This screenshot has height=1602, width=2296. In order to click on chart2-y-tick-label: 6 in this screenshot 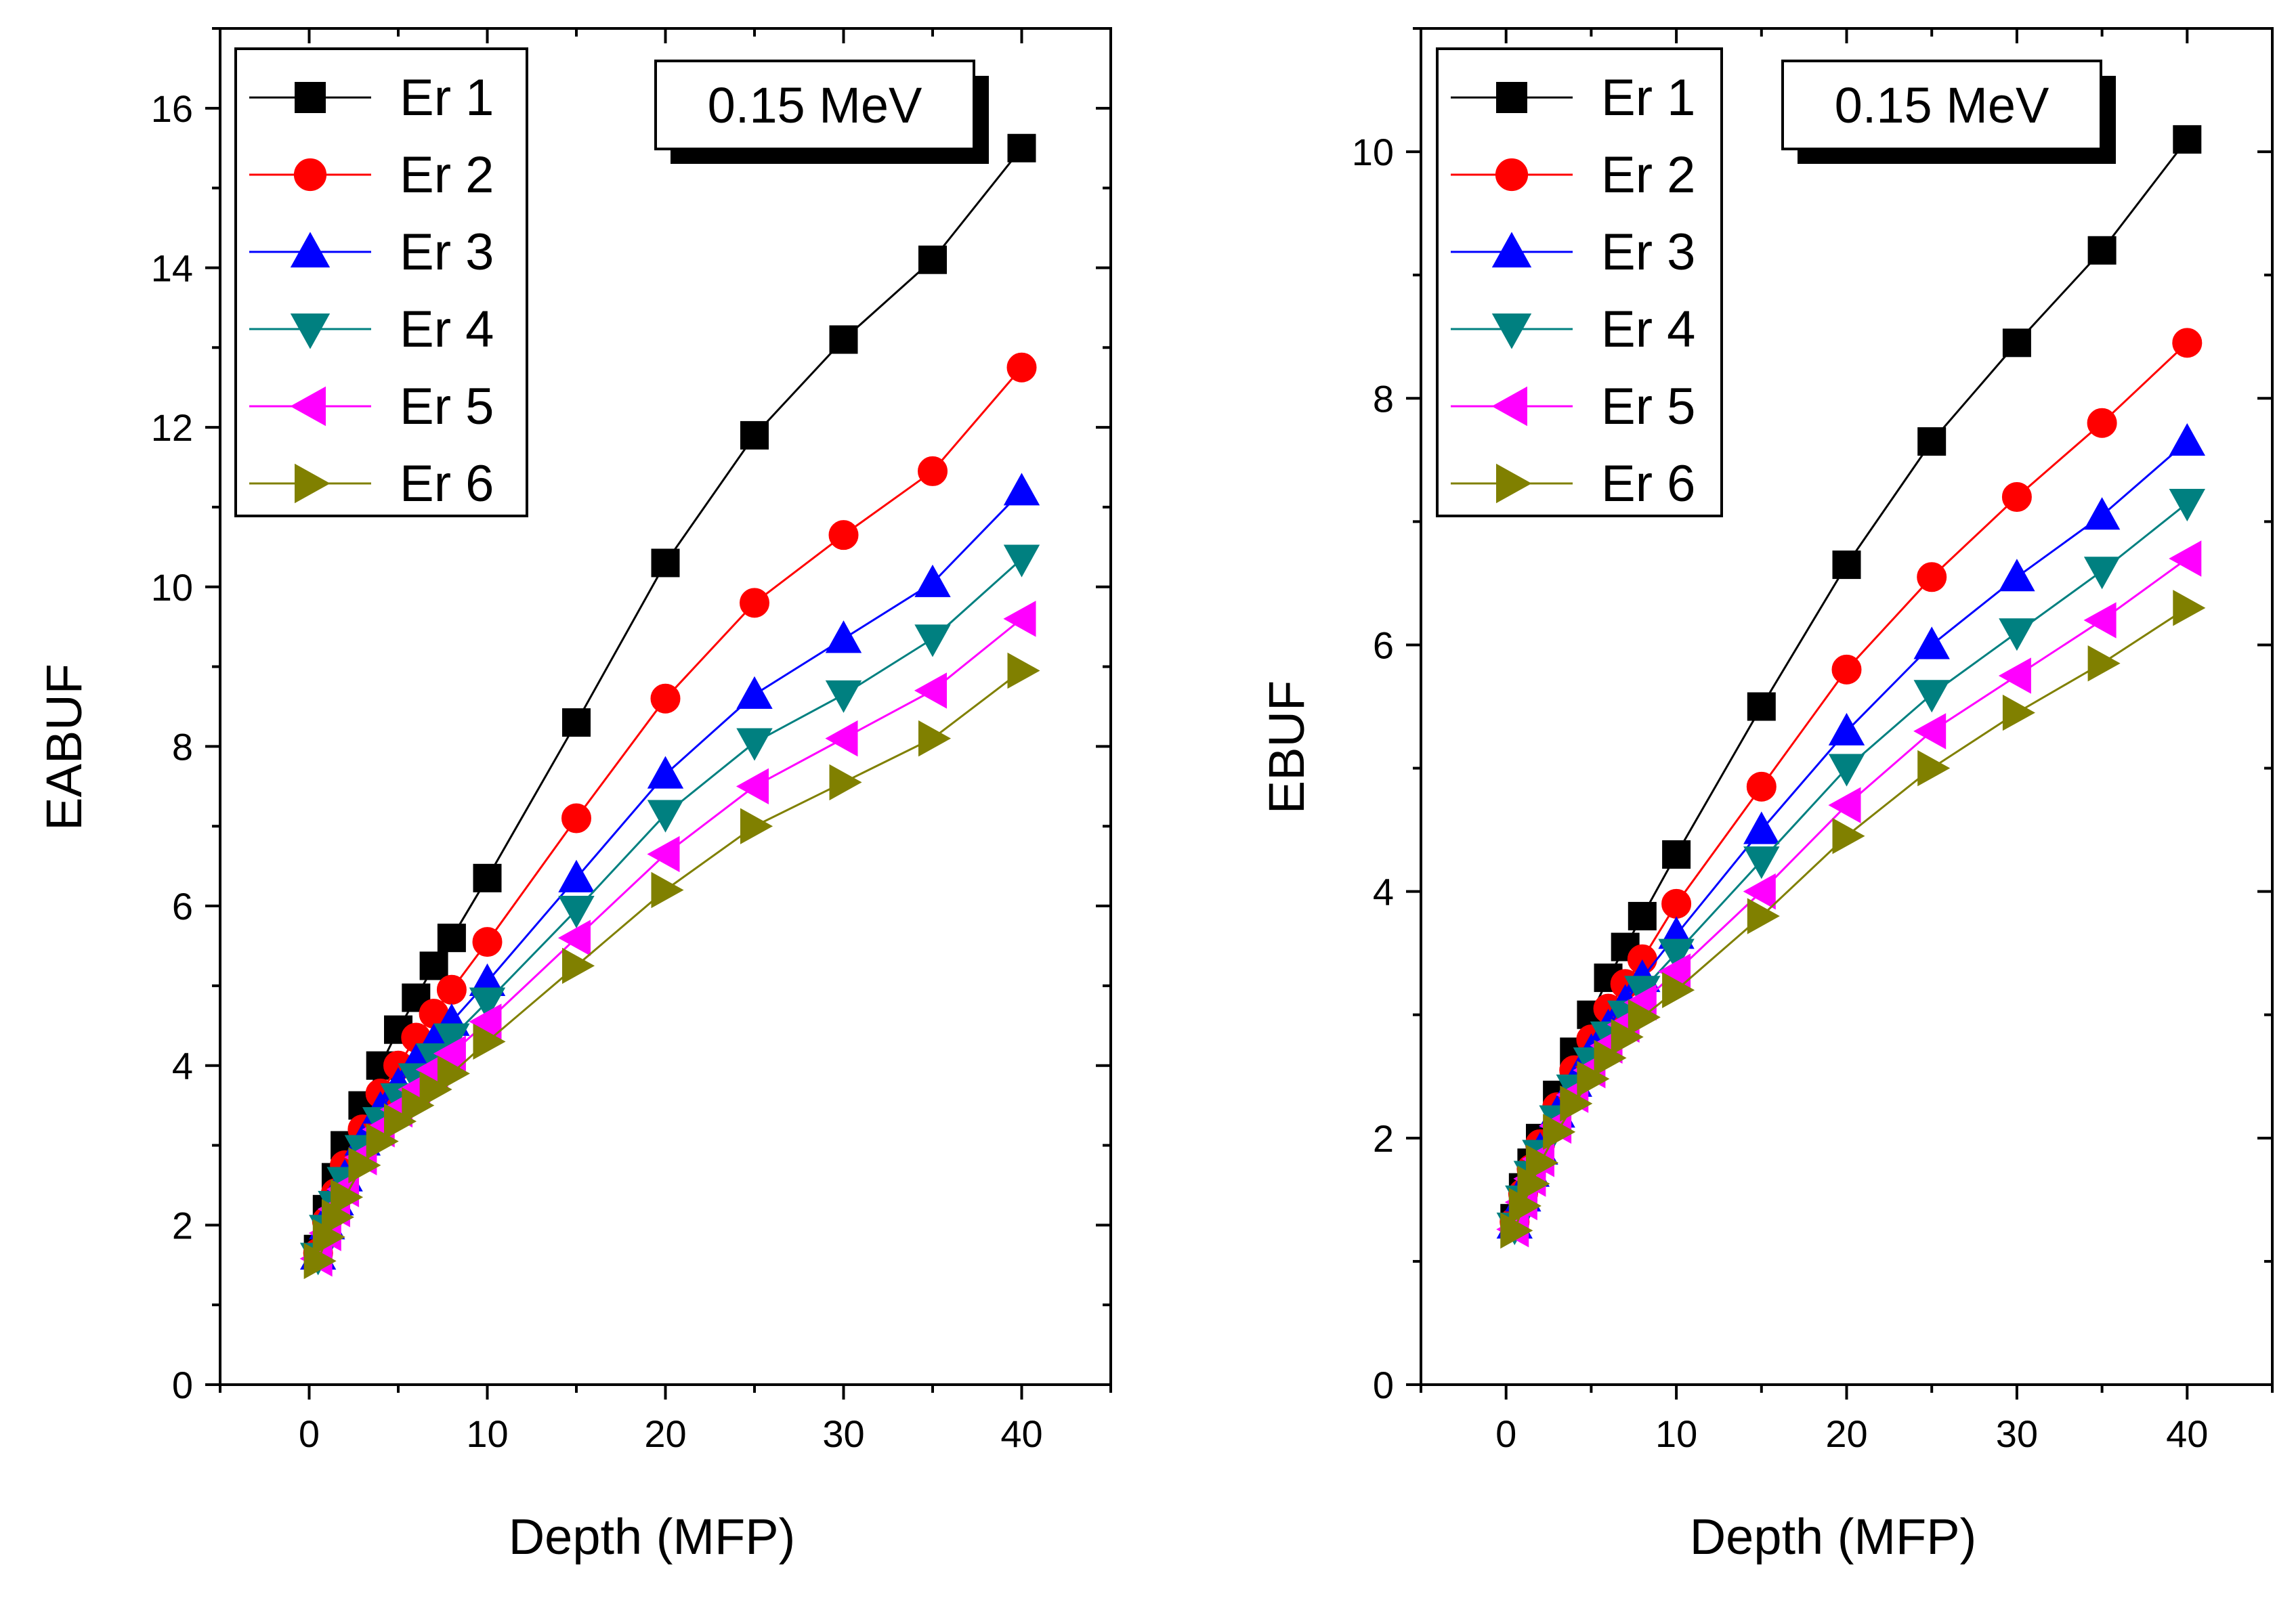, I will do `click(1383, 645)`.